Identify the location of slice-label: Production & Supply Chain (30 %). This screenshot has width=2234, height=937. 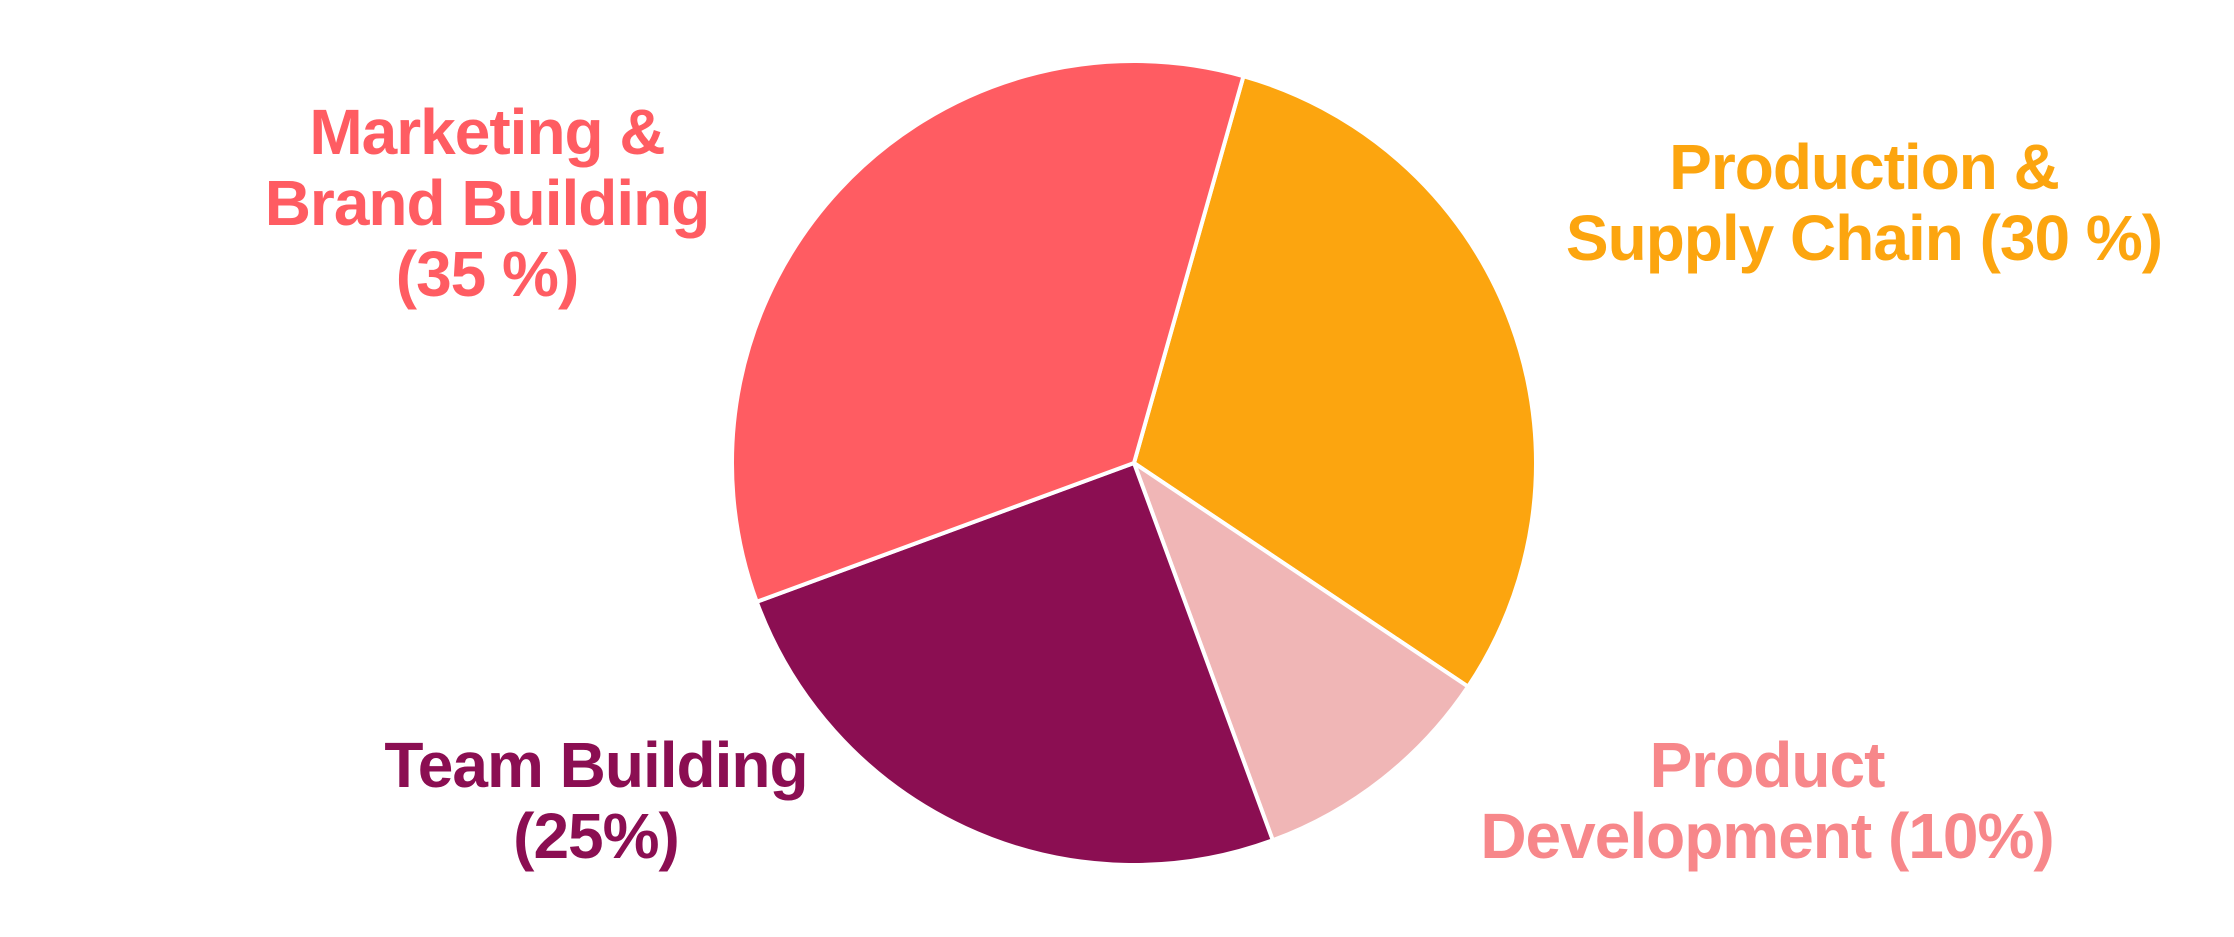
(1864, 202).